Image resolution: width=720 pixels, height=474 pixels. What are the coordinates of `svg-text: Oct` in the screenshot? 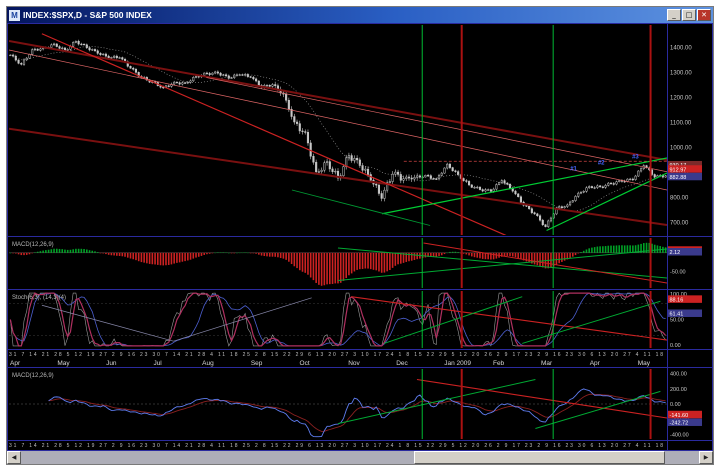 It's located at (305, 363).